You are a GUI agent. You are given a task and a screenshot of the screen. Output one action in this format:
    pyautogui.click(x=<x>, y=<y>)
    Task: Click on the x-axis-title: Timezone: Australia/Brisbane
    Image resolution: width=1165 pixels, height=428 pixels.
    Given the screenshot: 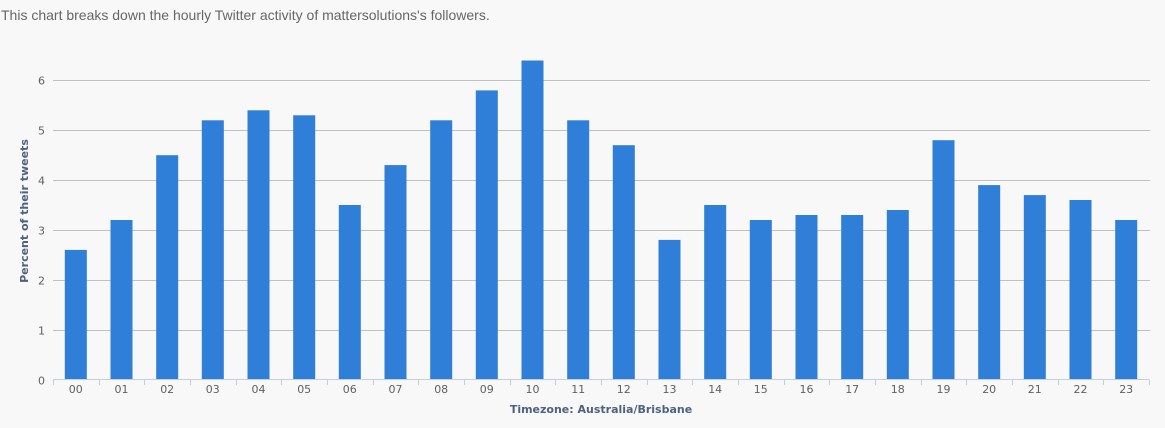 What is the action you would take?
    pyautogui.click(x=601, y=409)
    